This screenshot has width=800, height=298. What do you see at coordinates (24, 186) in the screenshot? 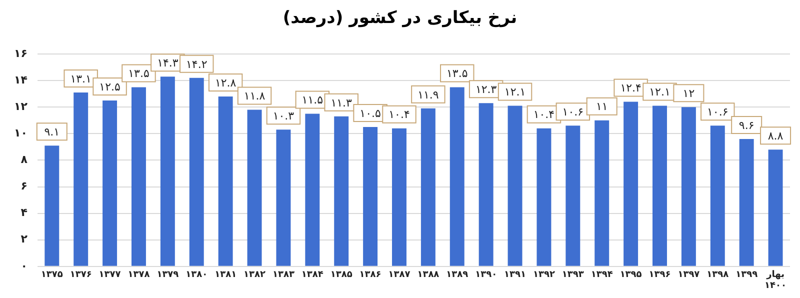
I see `y-tick-label: ۶` at bounding box center [24, 186].